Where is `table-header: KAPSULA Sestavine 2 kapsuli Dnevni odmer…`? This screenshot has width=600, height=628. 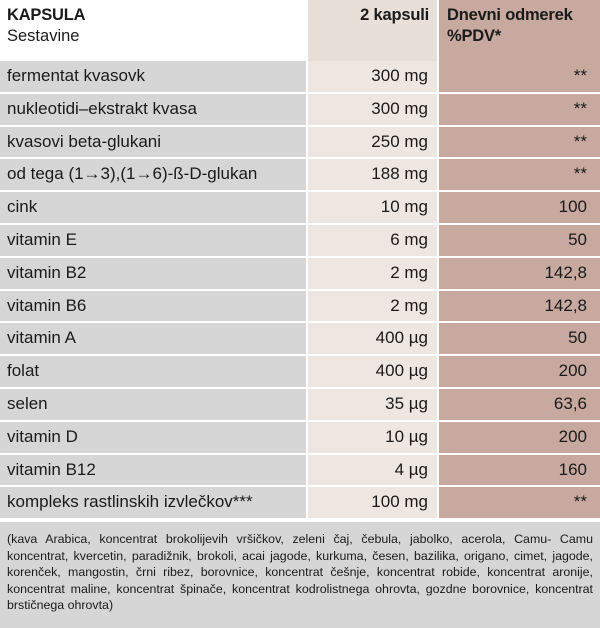 table-header: KAPSULA Sestavine 2 kapsuli Dnevni odmer… is located at coordinates (300, 30).